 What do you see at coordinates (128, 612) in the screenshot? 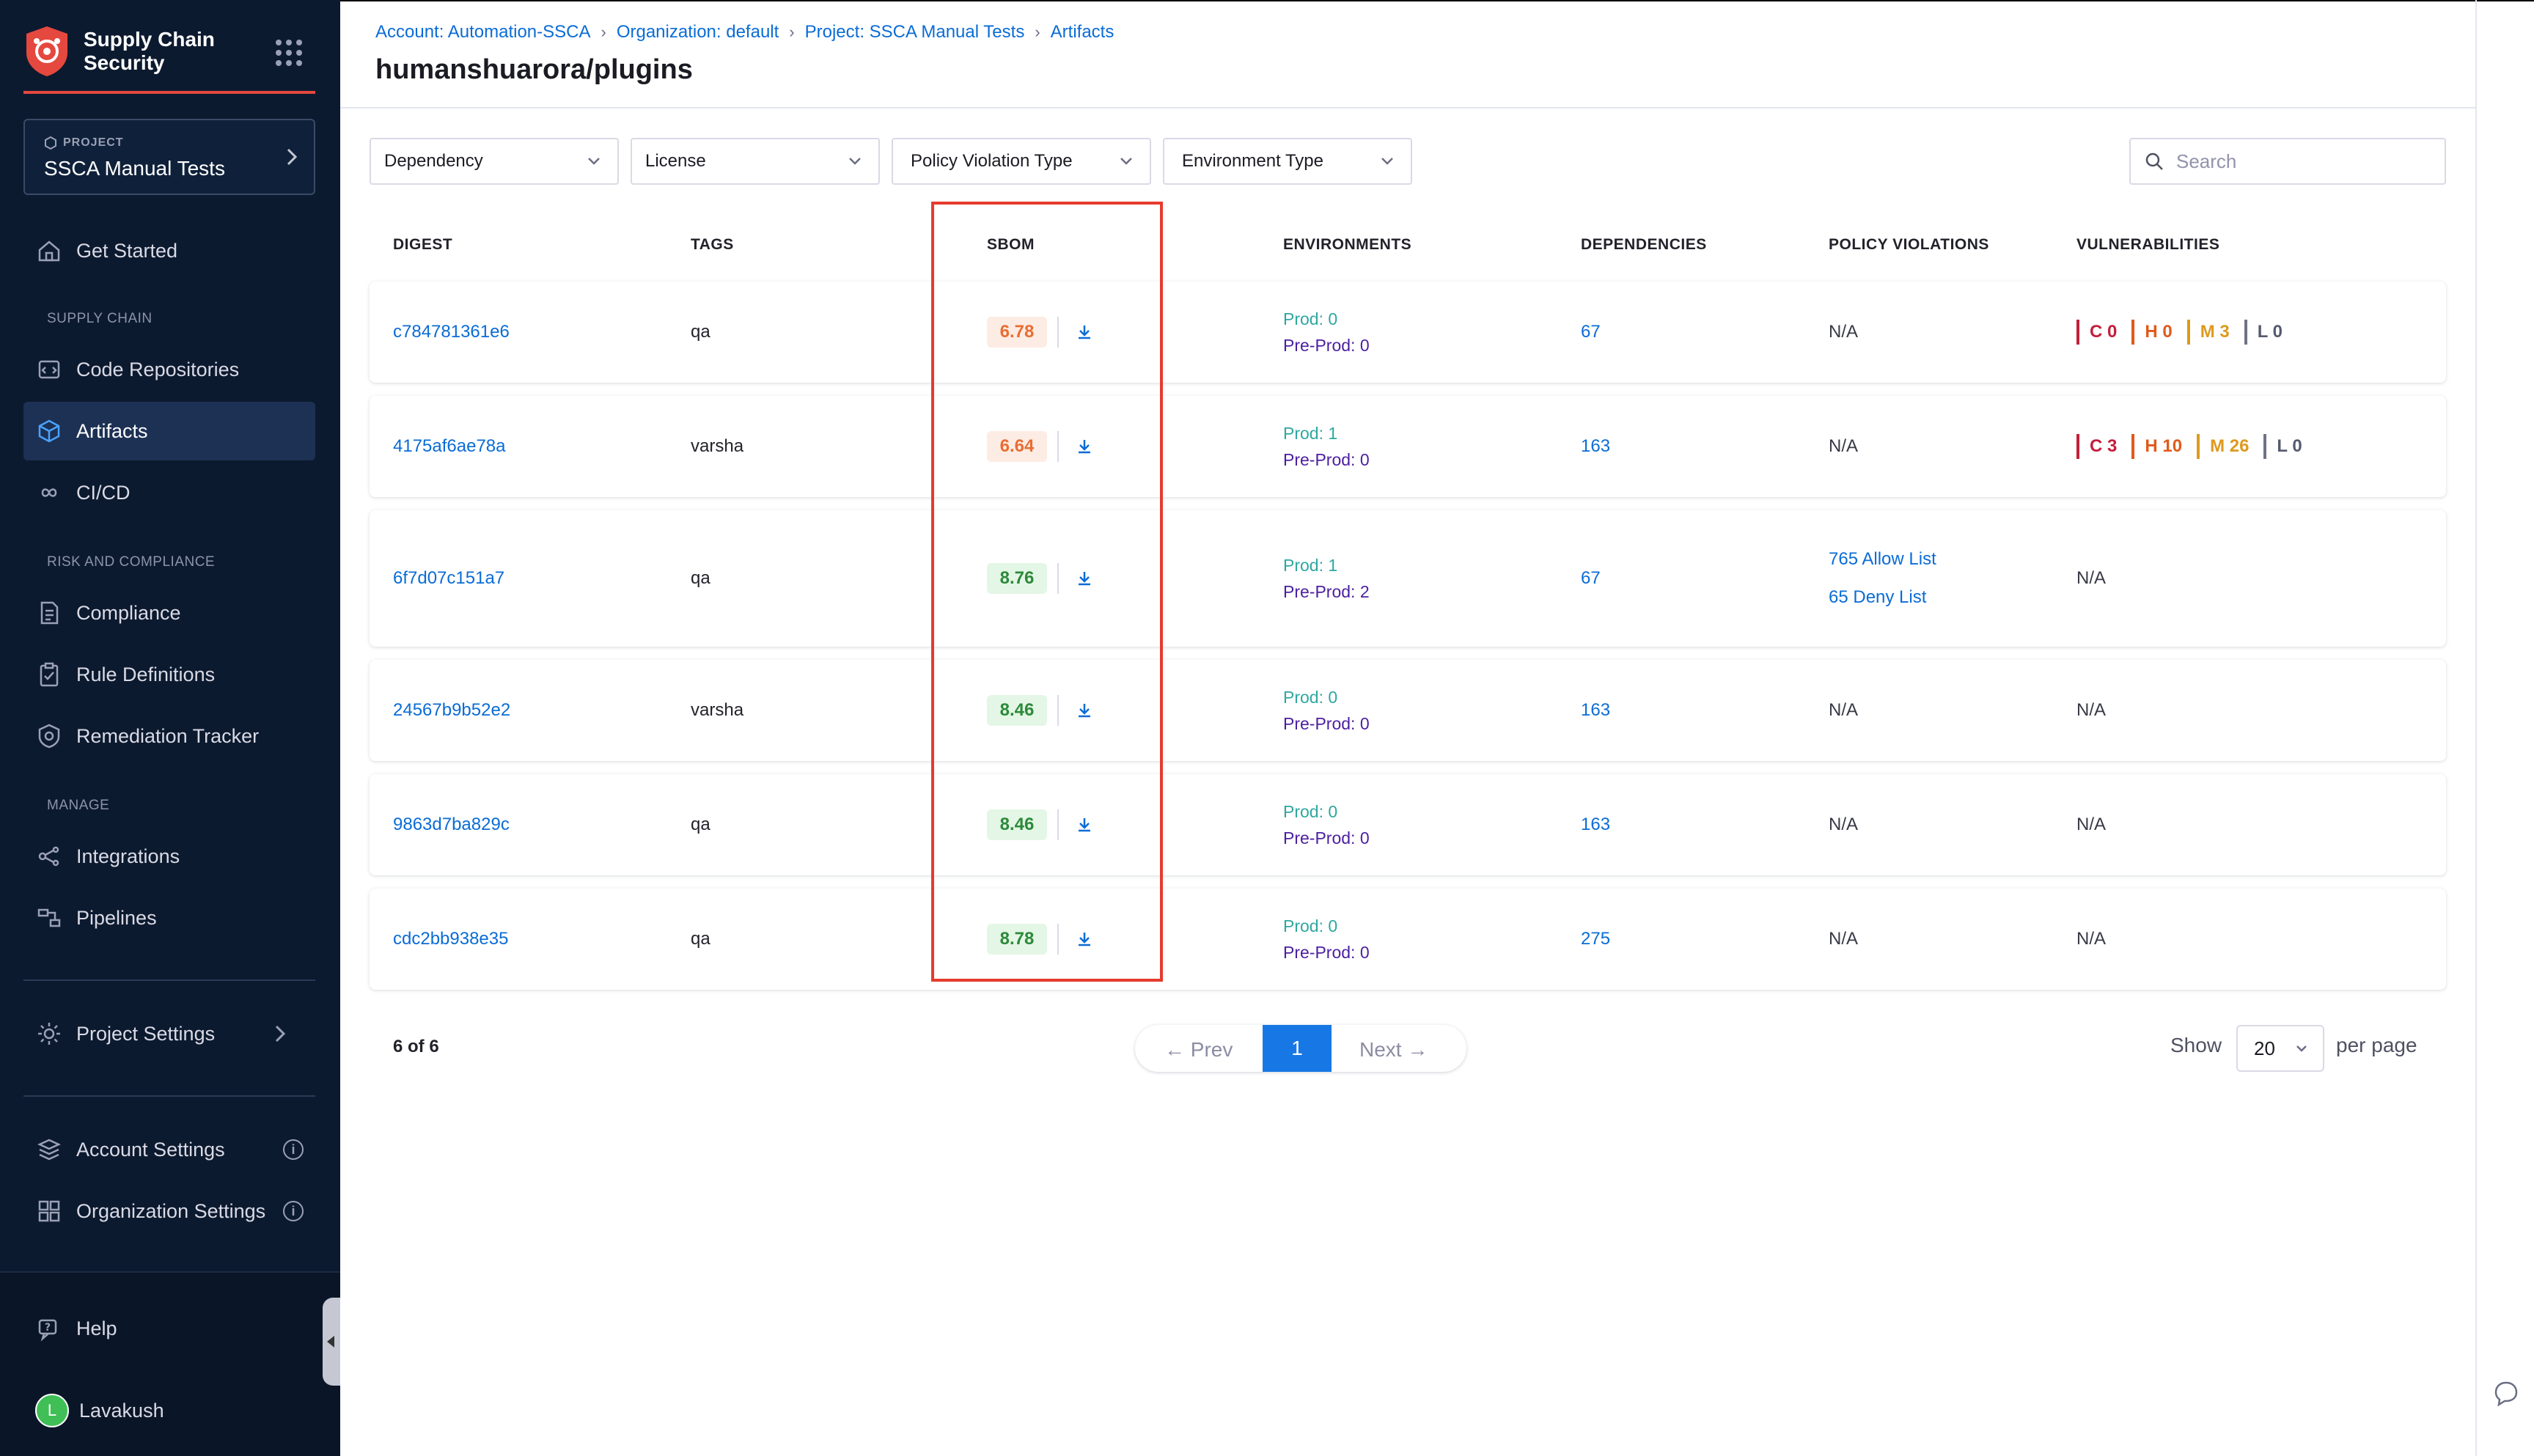
I see `nav-compliance-label: Compliance` at bounding box center [128, 612].